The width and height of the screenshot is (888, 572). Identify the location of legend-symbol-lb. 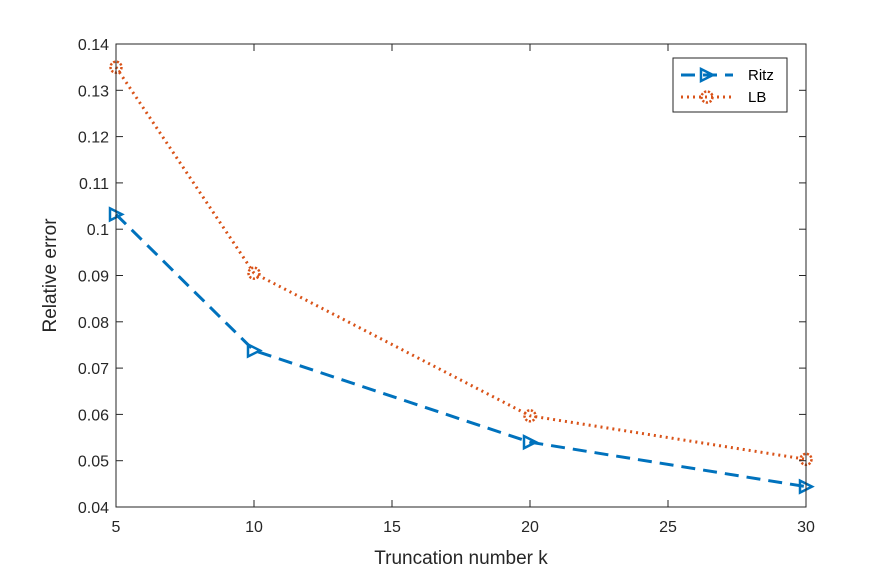
(707, 97).